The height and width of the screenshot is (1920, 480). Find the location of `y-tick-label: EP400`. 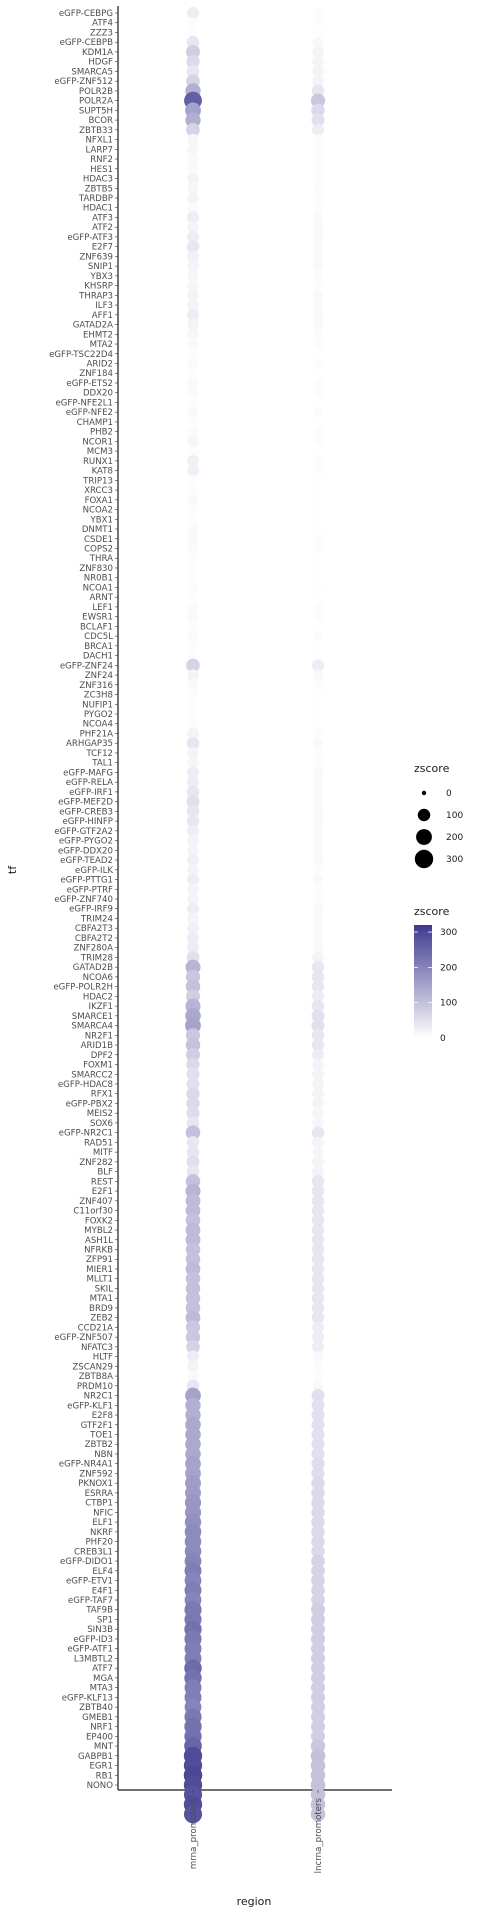

y-tick-label: EP400 is located at coordinates (99, 1737).